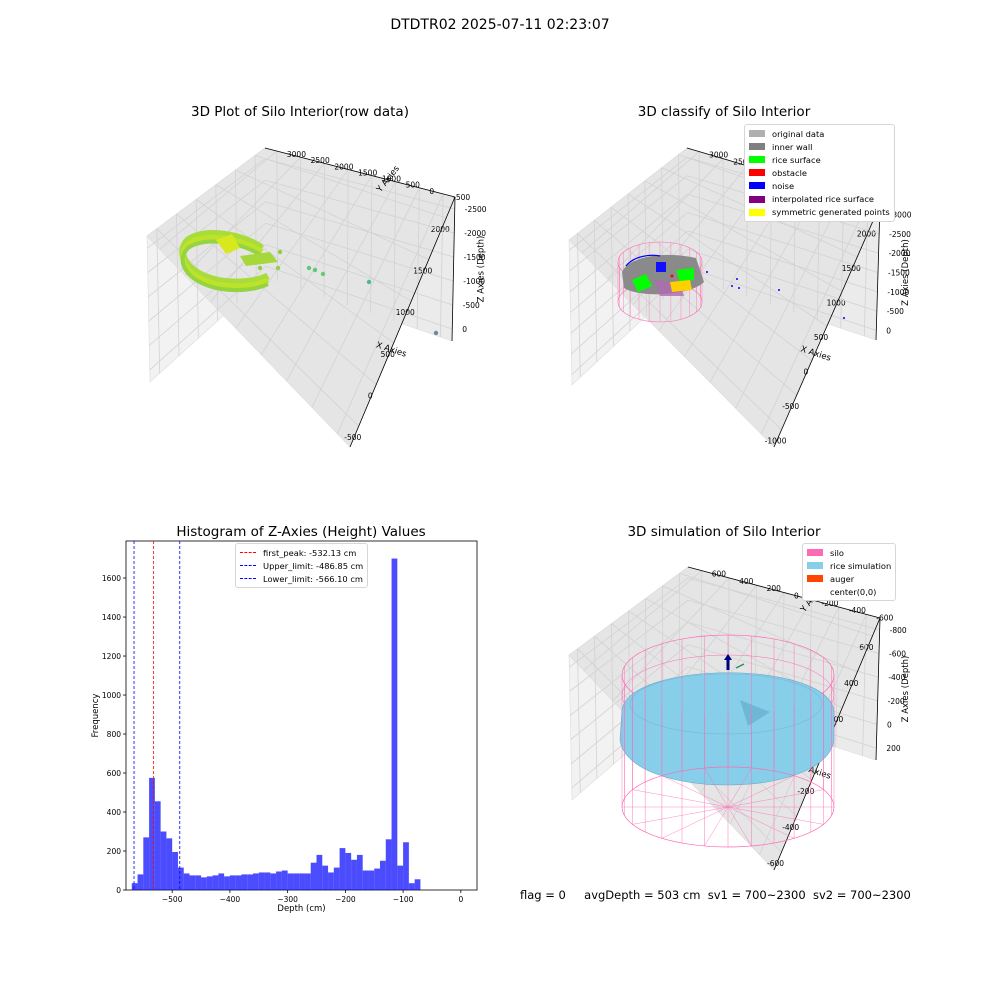 This screenshot has width=1000, height=1000. I want to click on histogram-ytick-label: 1400, so click(111, 617).